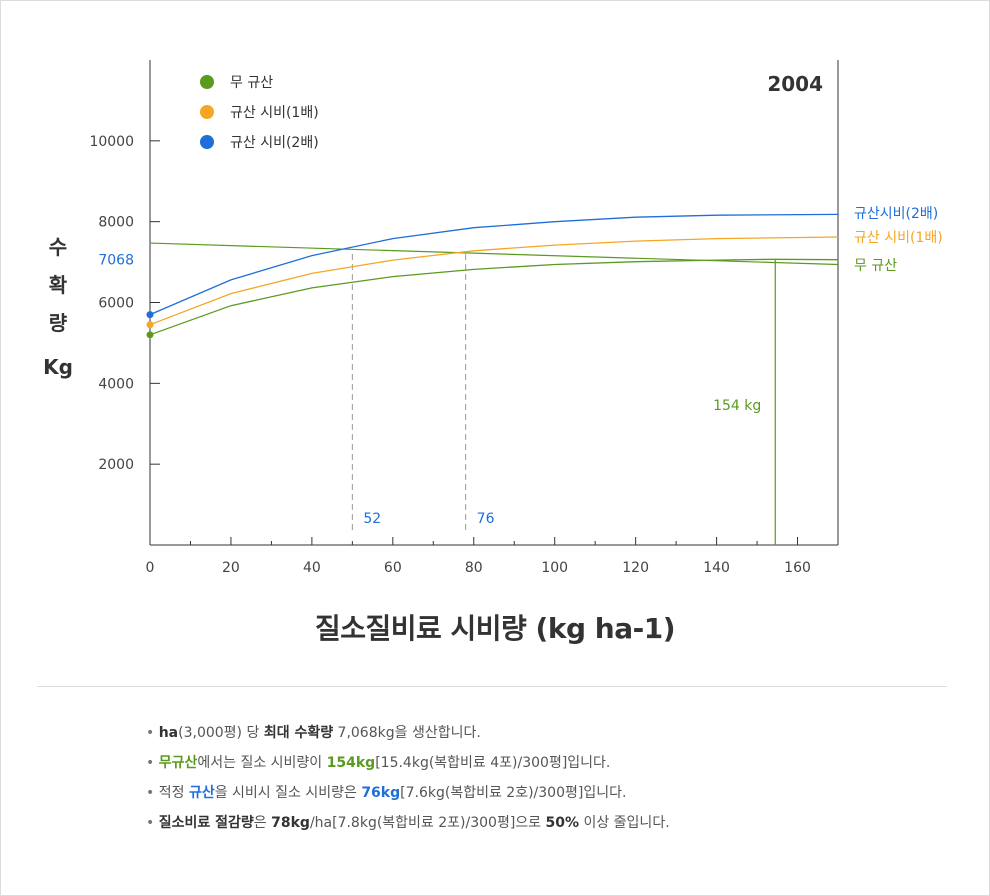  What do you see at coordinates (486, 519) in the screenshot?
I see `guide-label: 76` at bounding box center [486, 519].